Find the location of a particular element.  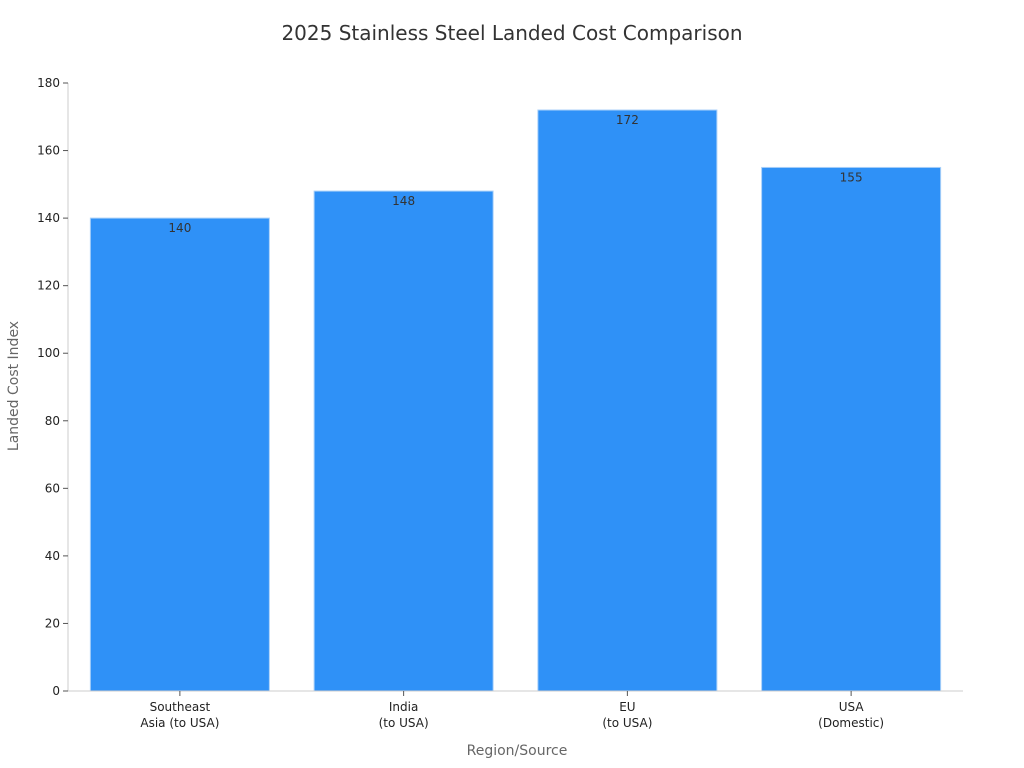

y-tick-label: 40 is located at coordinates (52, 556).